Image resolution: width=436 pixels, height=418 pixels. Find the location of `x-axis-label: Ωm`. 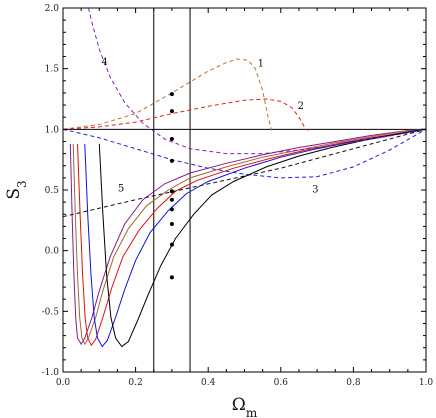

x-axis-label: Ωm is located at coordinates (245, 406).